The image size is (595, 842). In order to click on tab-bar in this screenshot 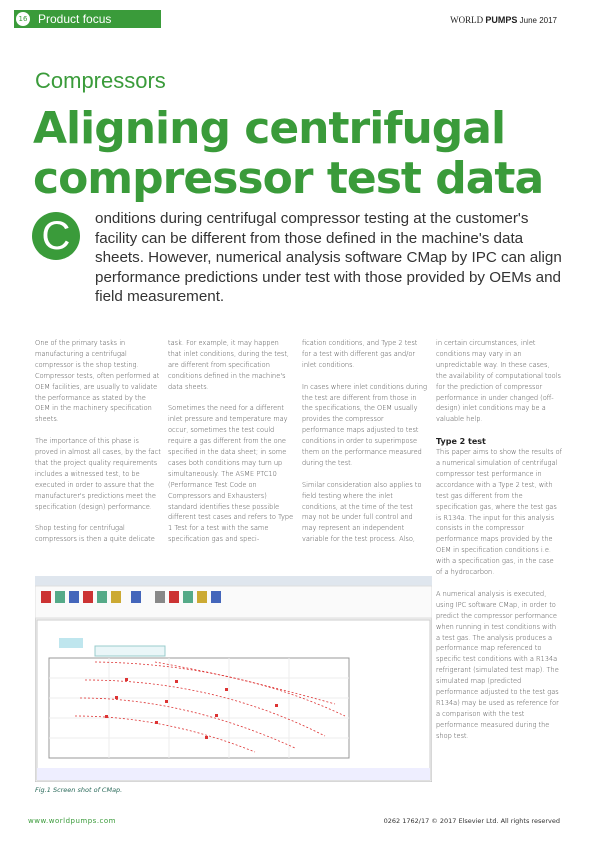, I will do `click(87, 19)`.